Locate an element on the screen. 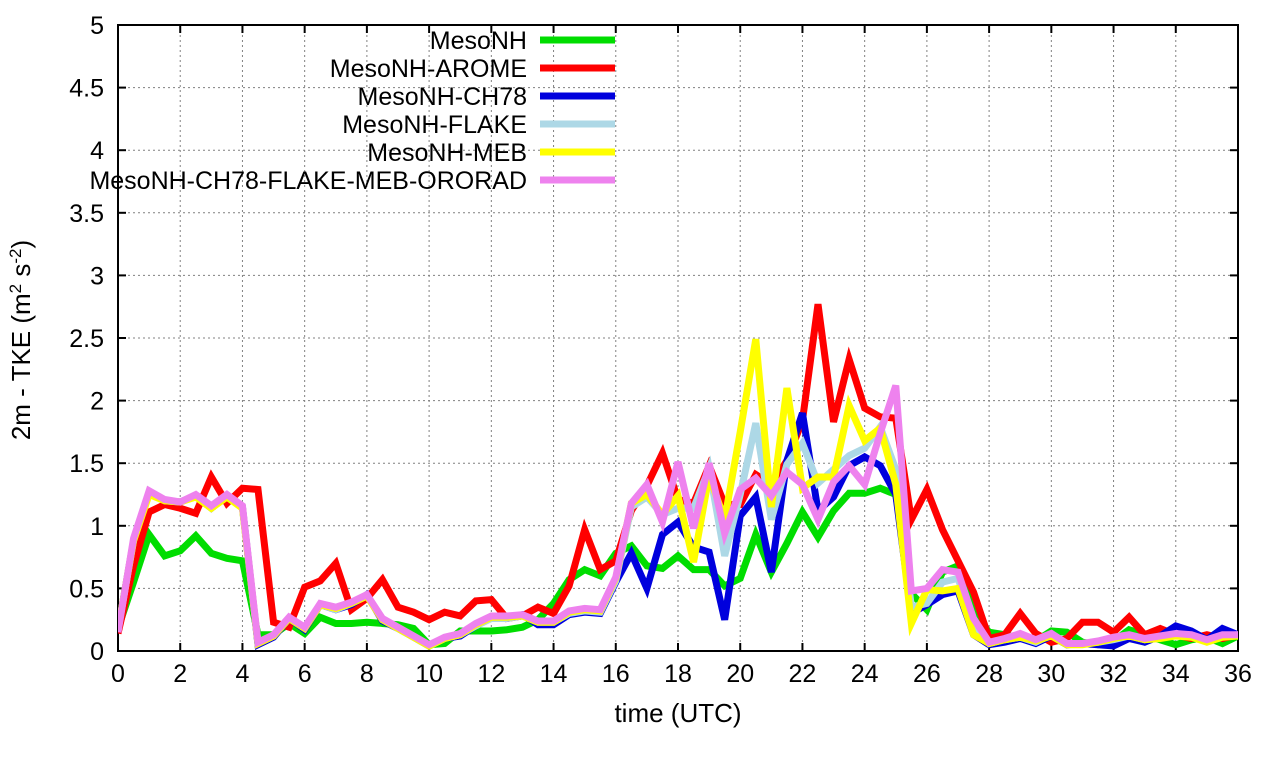 The image size is (1280, 760). y-tick-label: 0 is located at coordinates (97, 652).